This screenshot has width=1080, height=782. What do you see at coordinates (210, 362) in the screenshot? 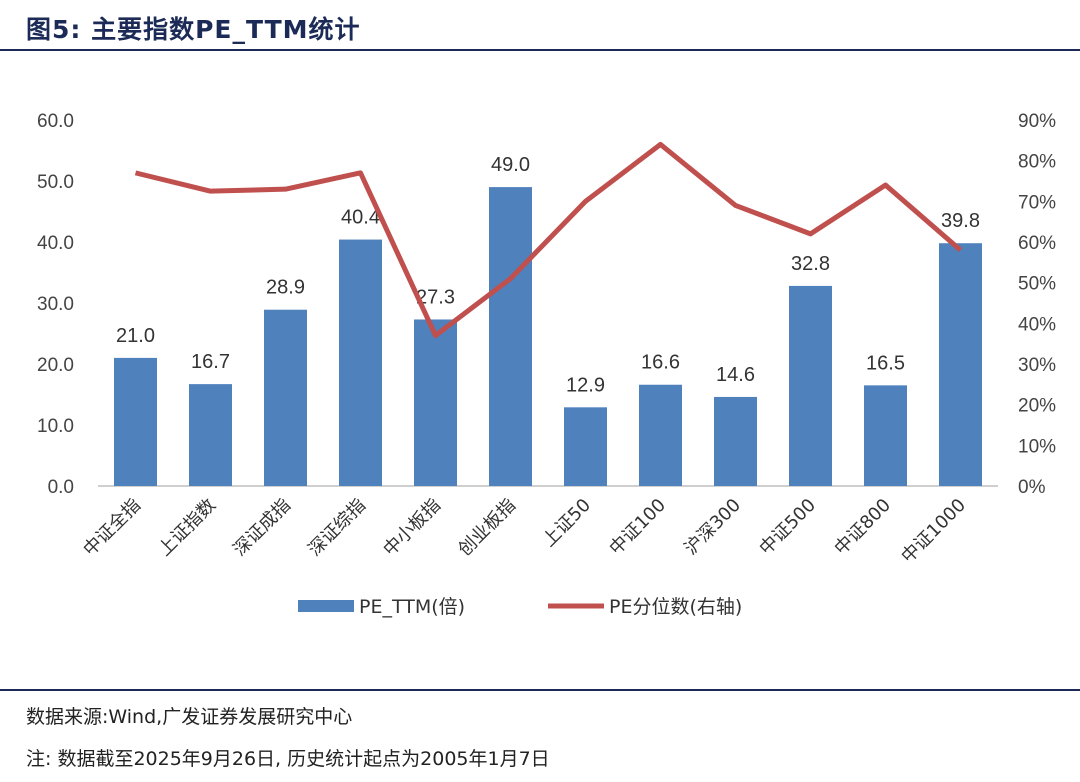
I see `data-label: 16.7` at bounding box center [210, 362].